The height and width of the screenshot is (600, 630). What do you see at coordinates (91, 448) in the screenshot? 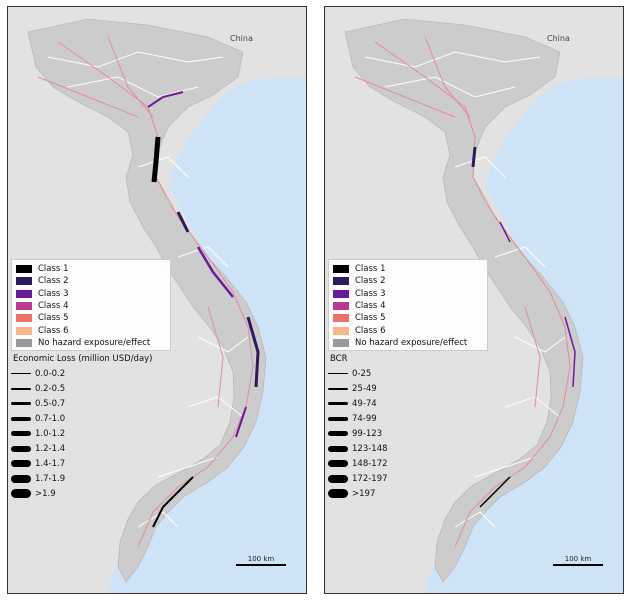
I see `width-legend-item: 1.2-1.4` at bounding box center [91, 448].